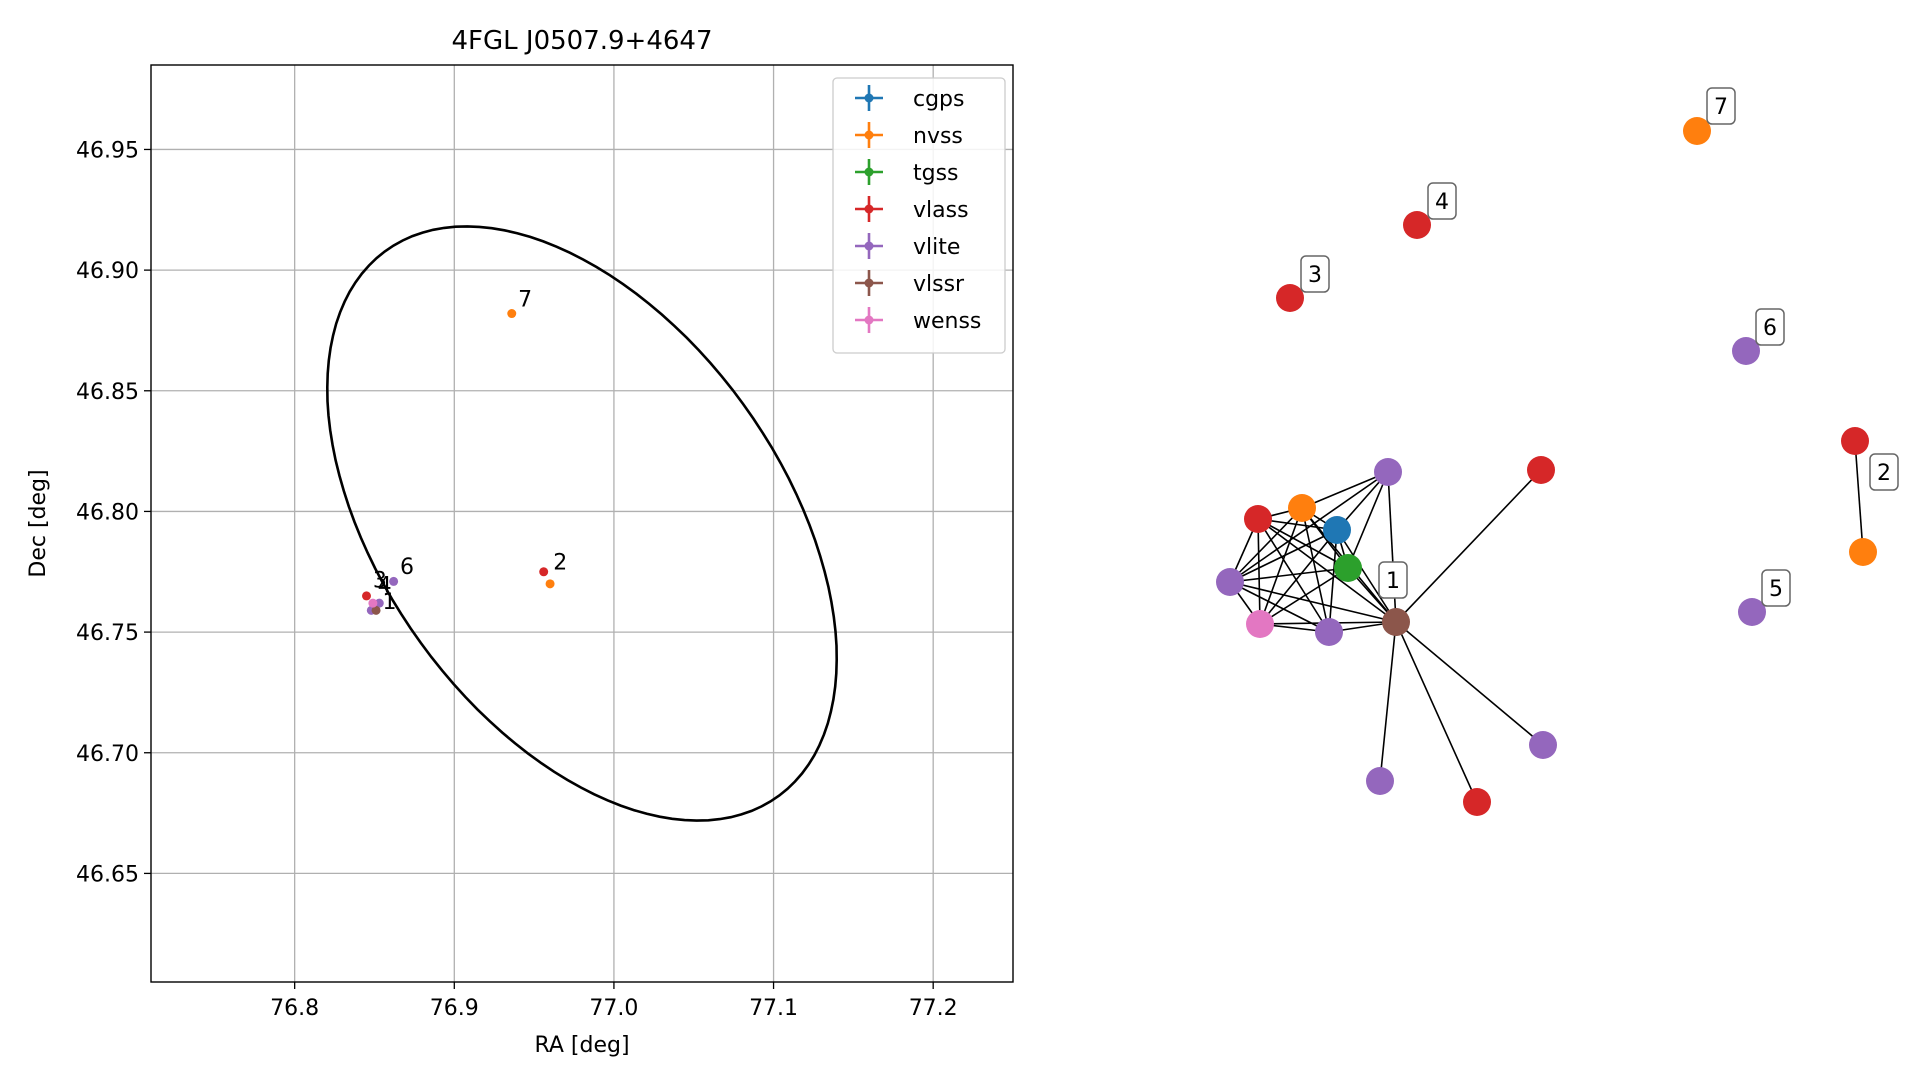 The width and height of the screenshot is (1919, 1080). I want to click on legend-label-vlite: vlite, so click(936, 247).